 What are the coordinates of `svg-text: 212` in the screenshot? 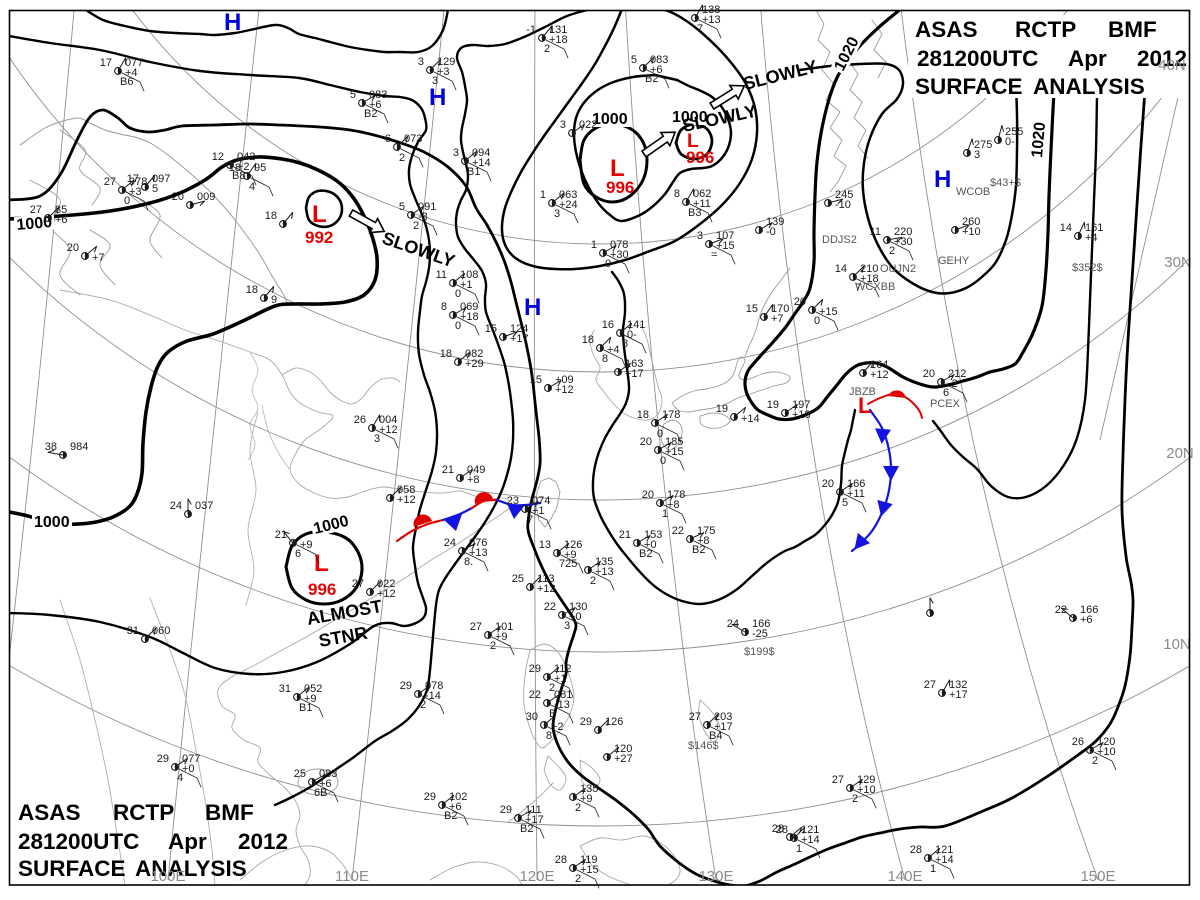 It's located at (957, 374).